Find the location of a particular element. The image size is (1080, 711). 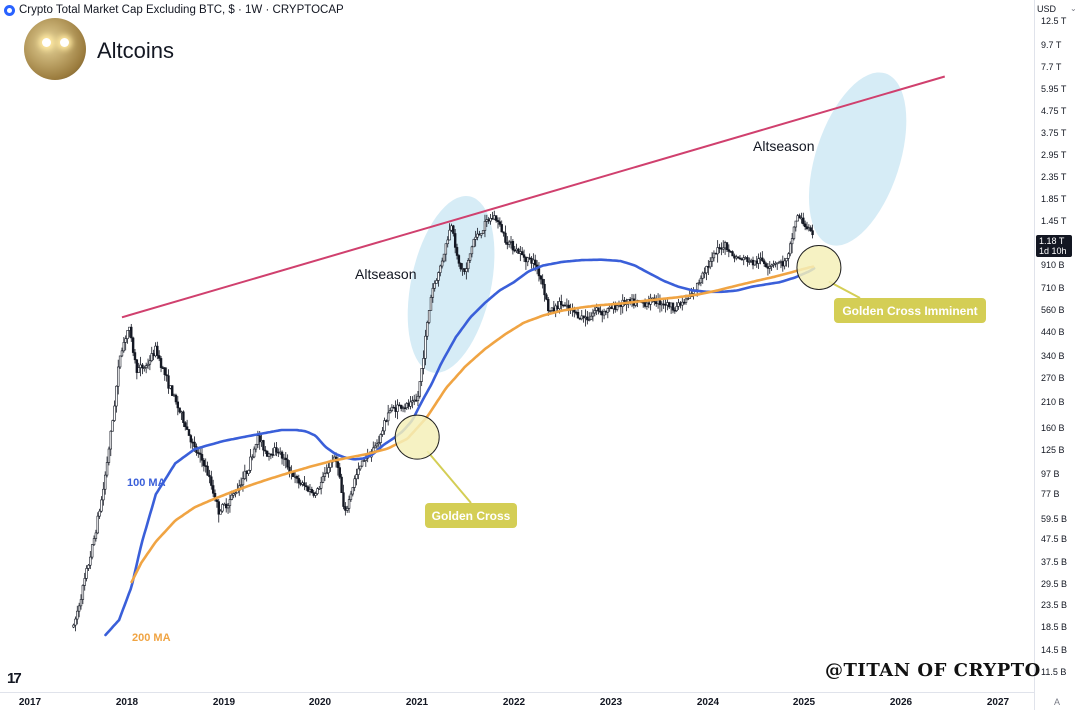

golden-cross-imminent-connector is located at coordinates (844, 289).